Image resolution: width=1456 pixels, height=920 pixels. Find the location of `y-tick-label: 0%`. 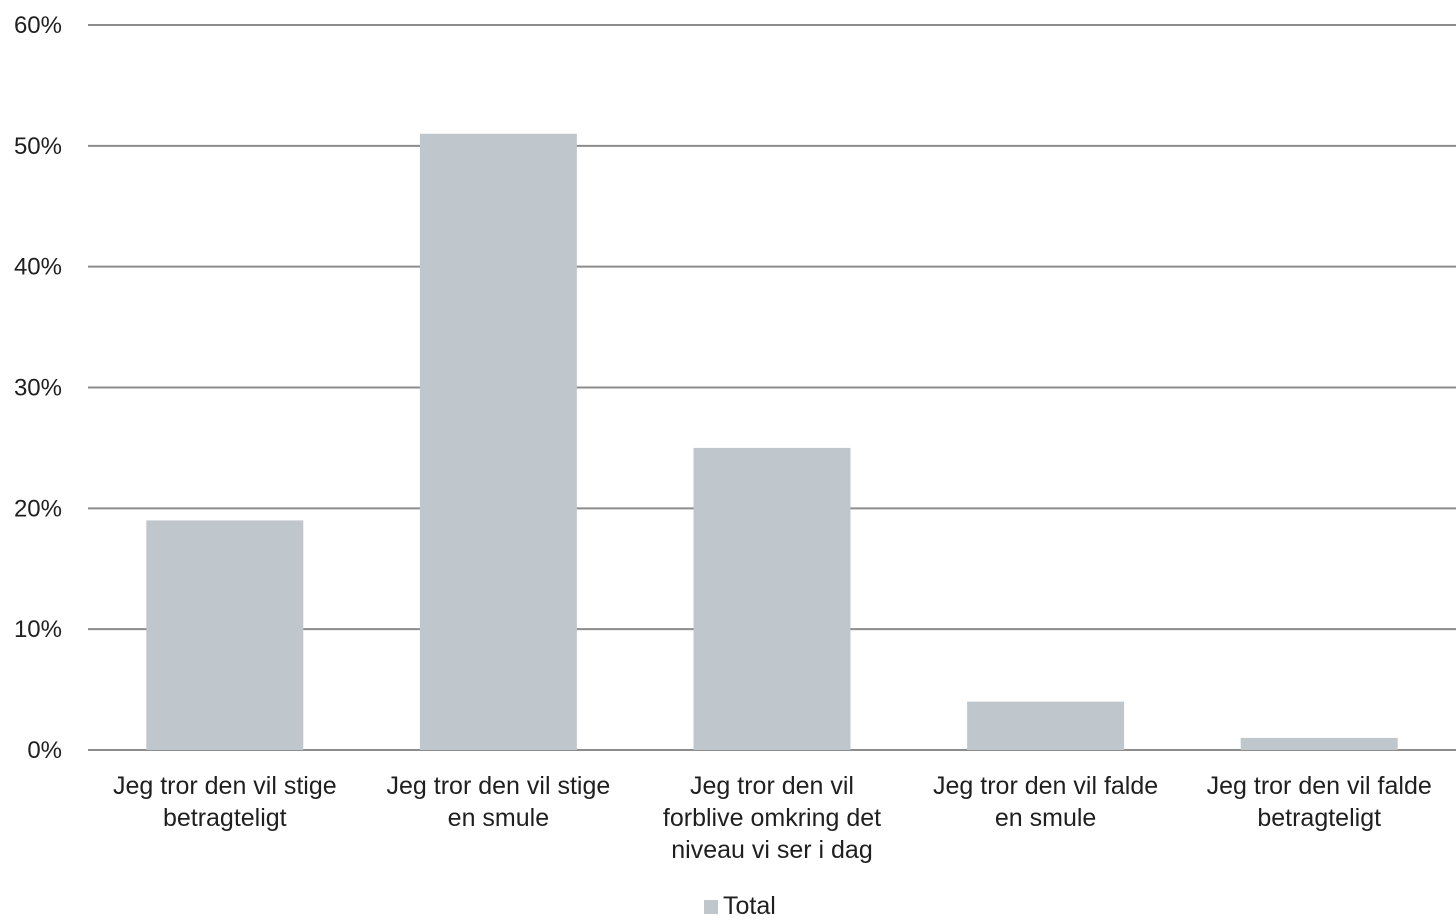

y-tick-label: 0% is located at coordinates (44, 750).